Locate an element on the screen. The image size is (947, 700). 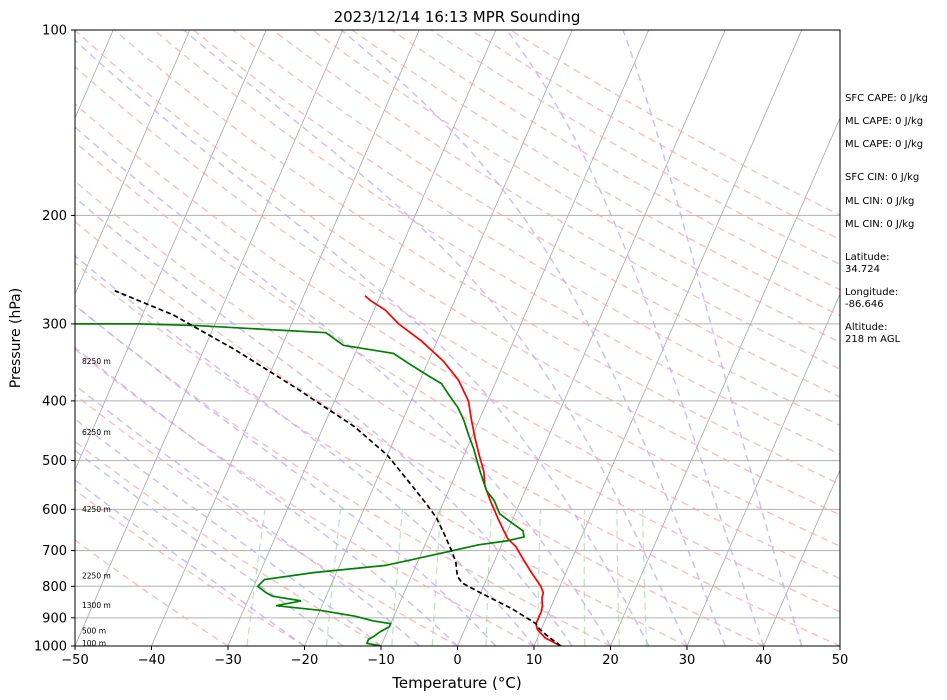
x-tick-label: 40 is located at coordinates (763, 660).